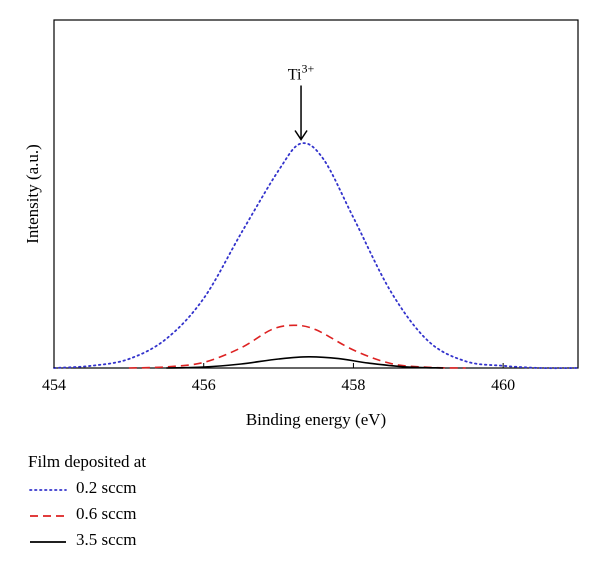 The height and width of the screenshot is (573, 600). I want to click on legend-label-2: 3.5 sccm, so click(106, 539).